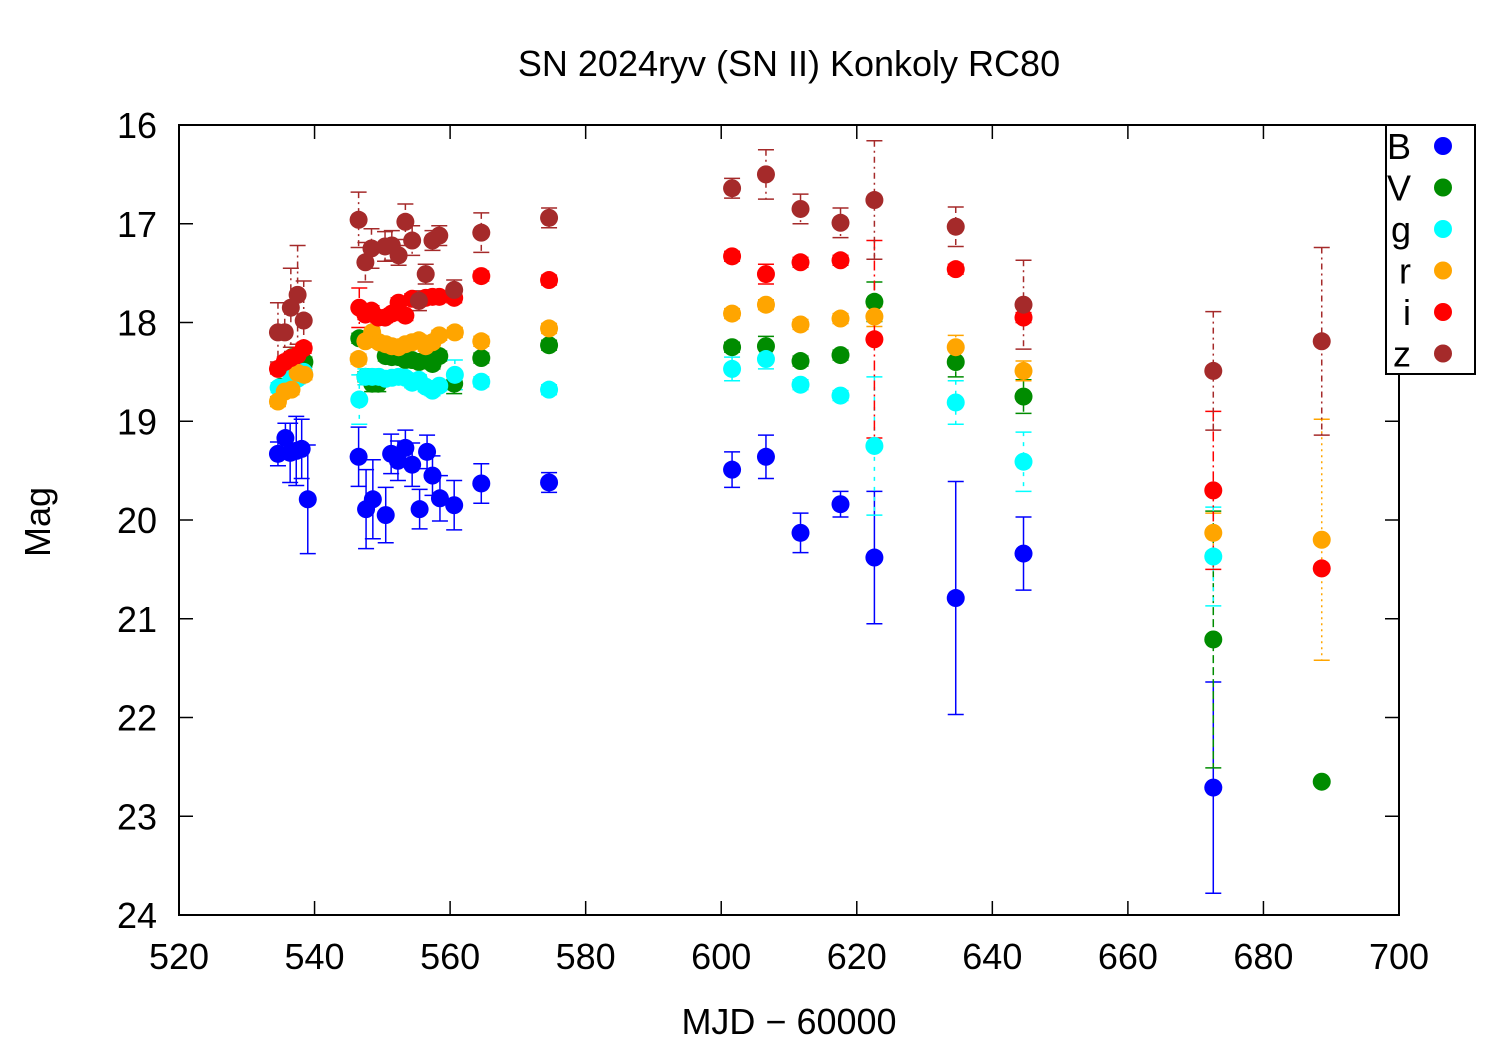 This screenshot has height=1050, width=1500. Describe the element at coordinates (1399, 956) in the screenshot. I see `x-tick-label: 700` at that location.